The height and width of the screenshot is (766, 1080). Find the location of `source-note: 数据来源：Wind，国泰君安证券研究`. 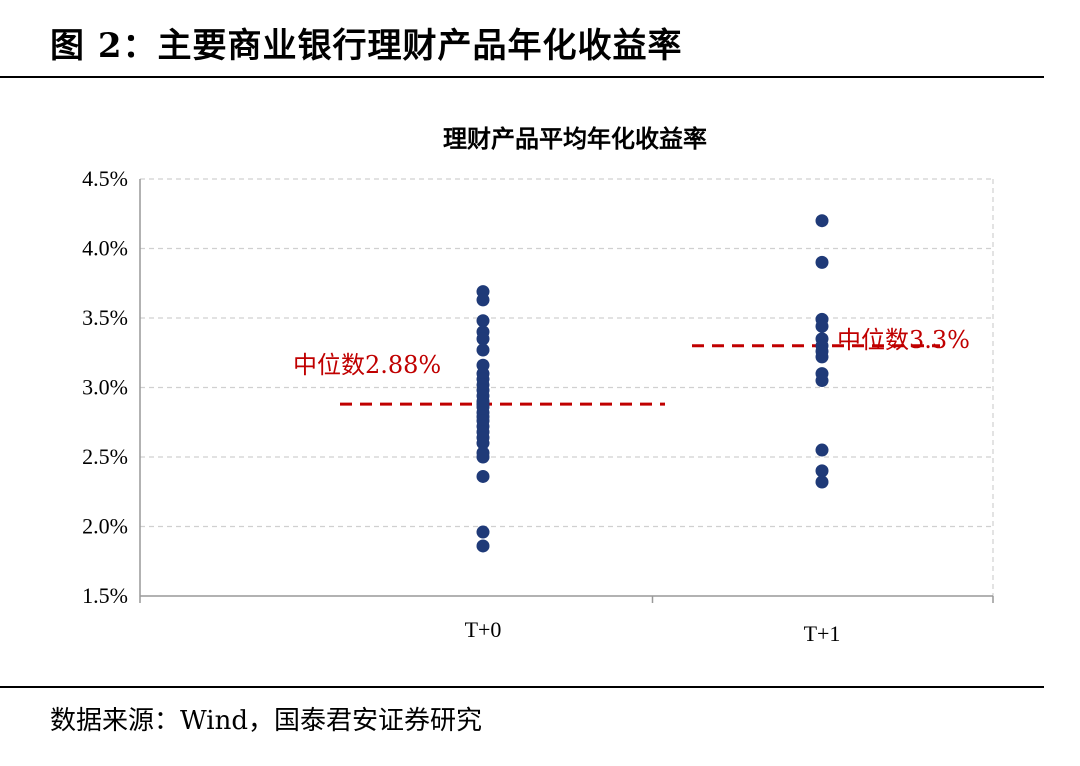

source-note: 数据来源：Wind，国泰君安证券研究 is located at coordinates (266, 721).